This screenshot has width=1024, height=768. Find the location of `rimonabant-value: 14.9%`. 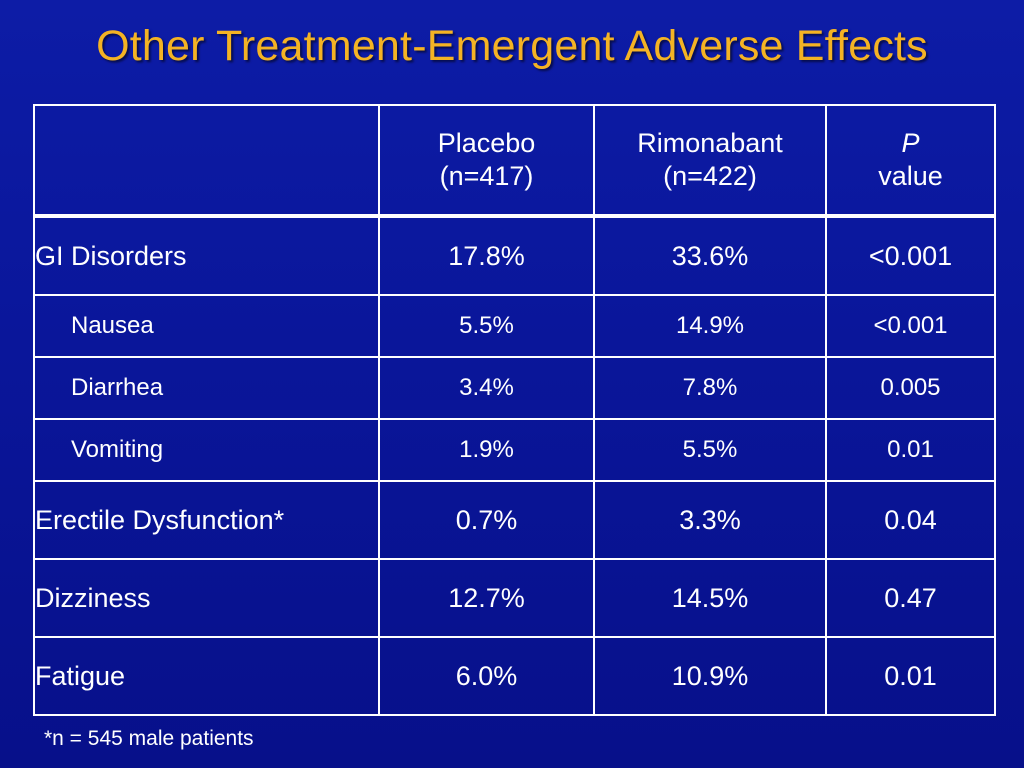

rimonabant-value: 14.9% is located at coordinates (710, 326).